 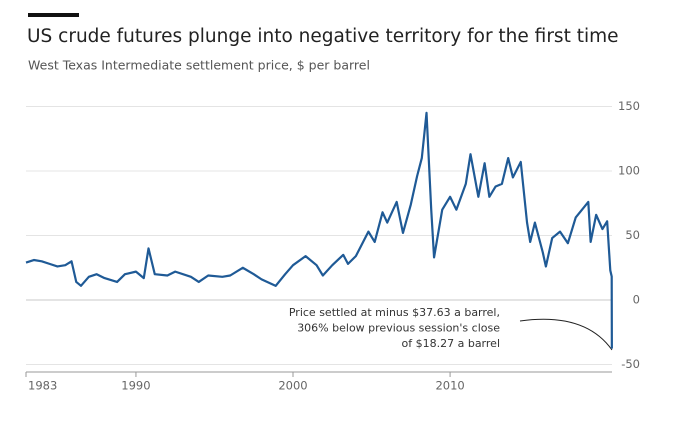 What do you see at coordinates (451, 343) in the screenshot?
I see `annotation: of $18.27 a barrel` at bounding box center [451, 343].